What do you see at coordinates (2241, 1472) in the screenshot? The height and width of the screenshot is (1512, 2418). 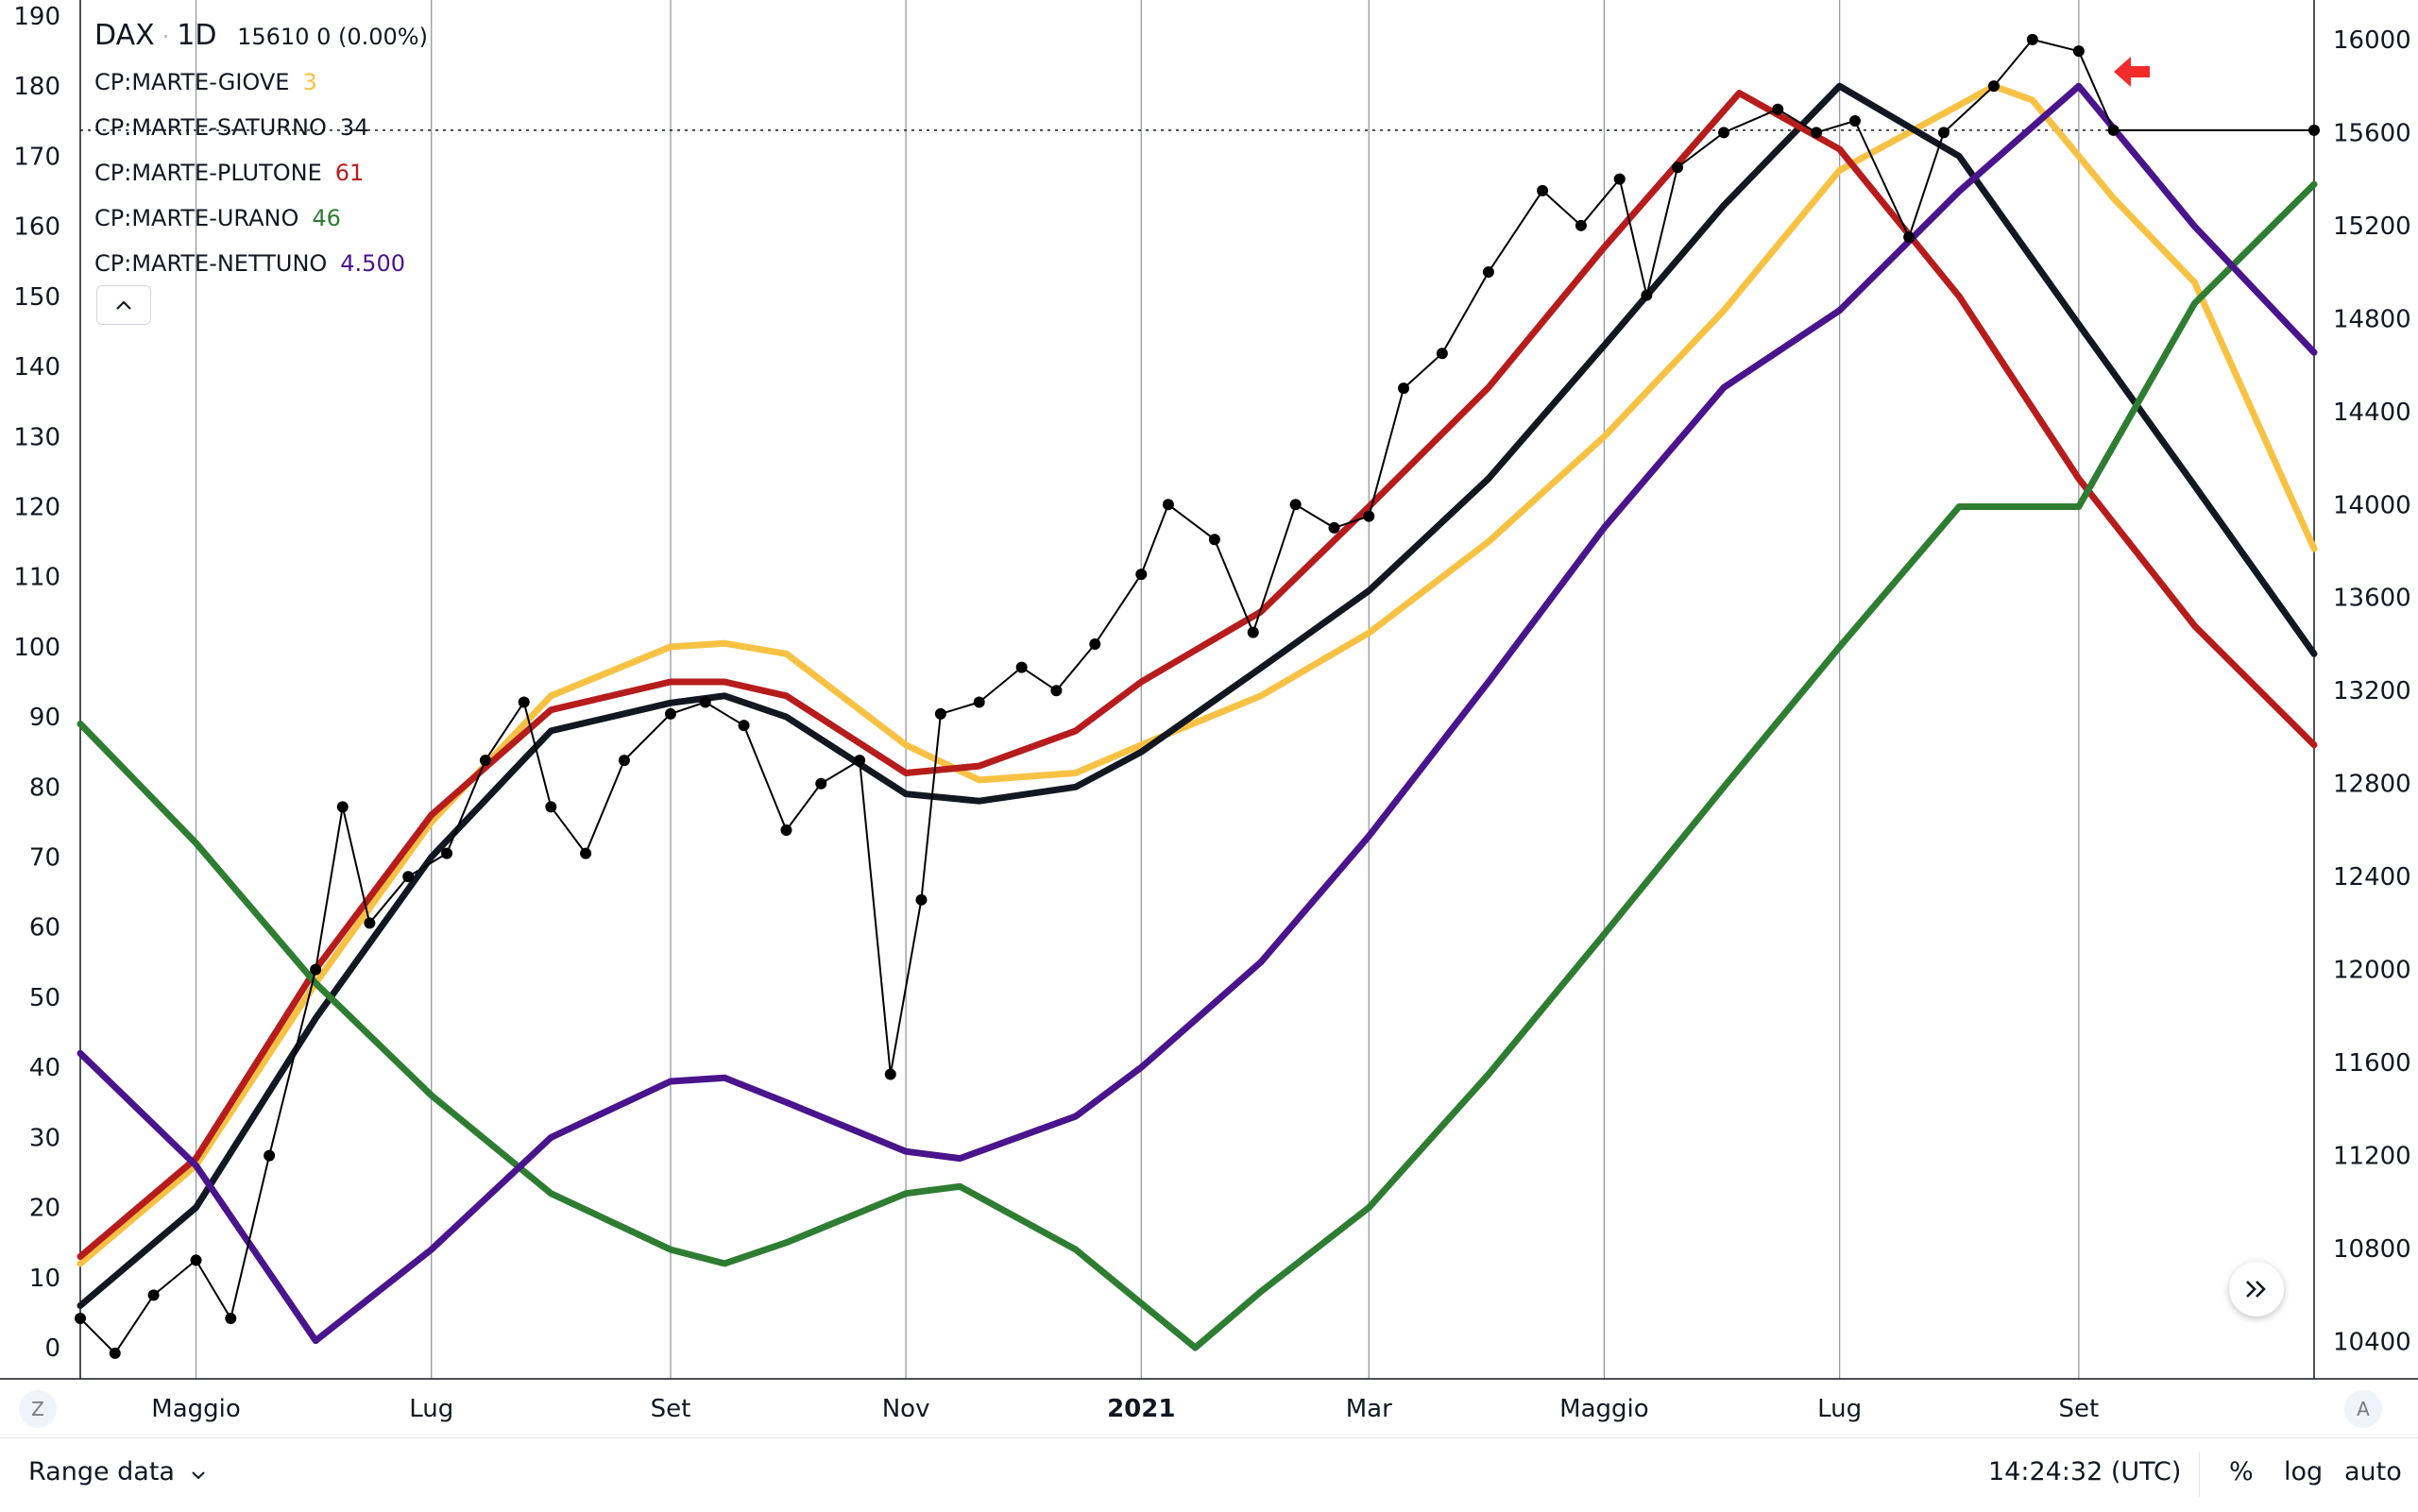 I see `percent-toggle: %` at bounding box center [2241, 1472].